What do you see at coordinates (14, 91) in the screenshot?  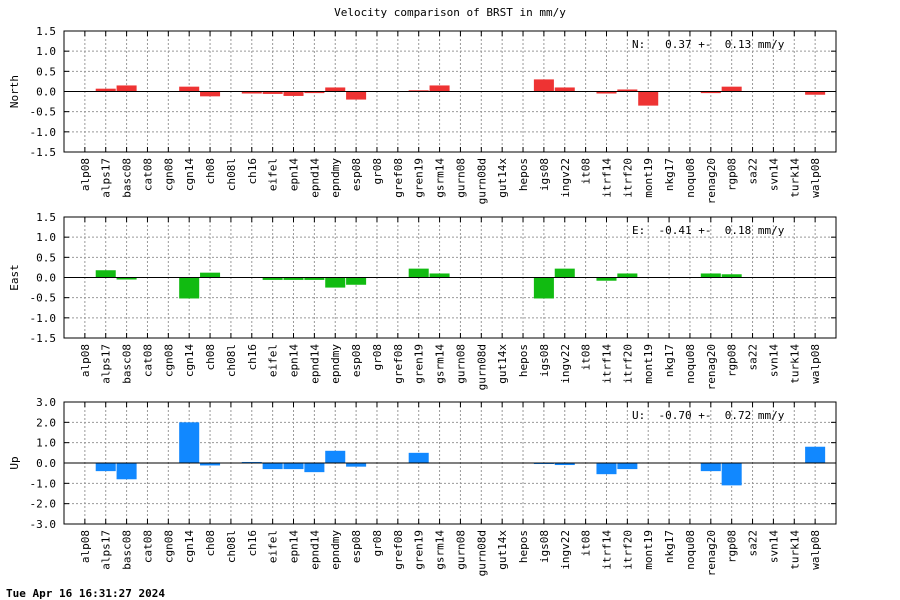 I see `y-axis-label: North` at bounding box center [14, 91].